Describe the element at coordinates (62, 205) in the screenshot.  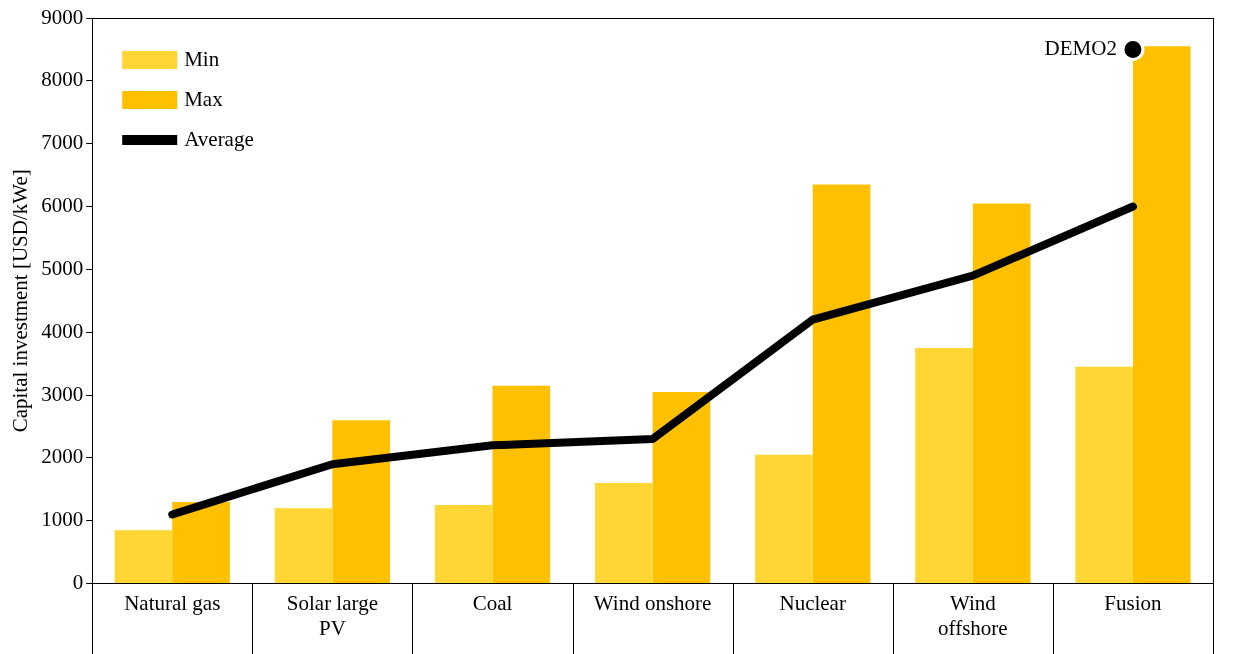
I see `y-tick-label: 6000` at that location.